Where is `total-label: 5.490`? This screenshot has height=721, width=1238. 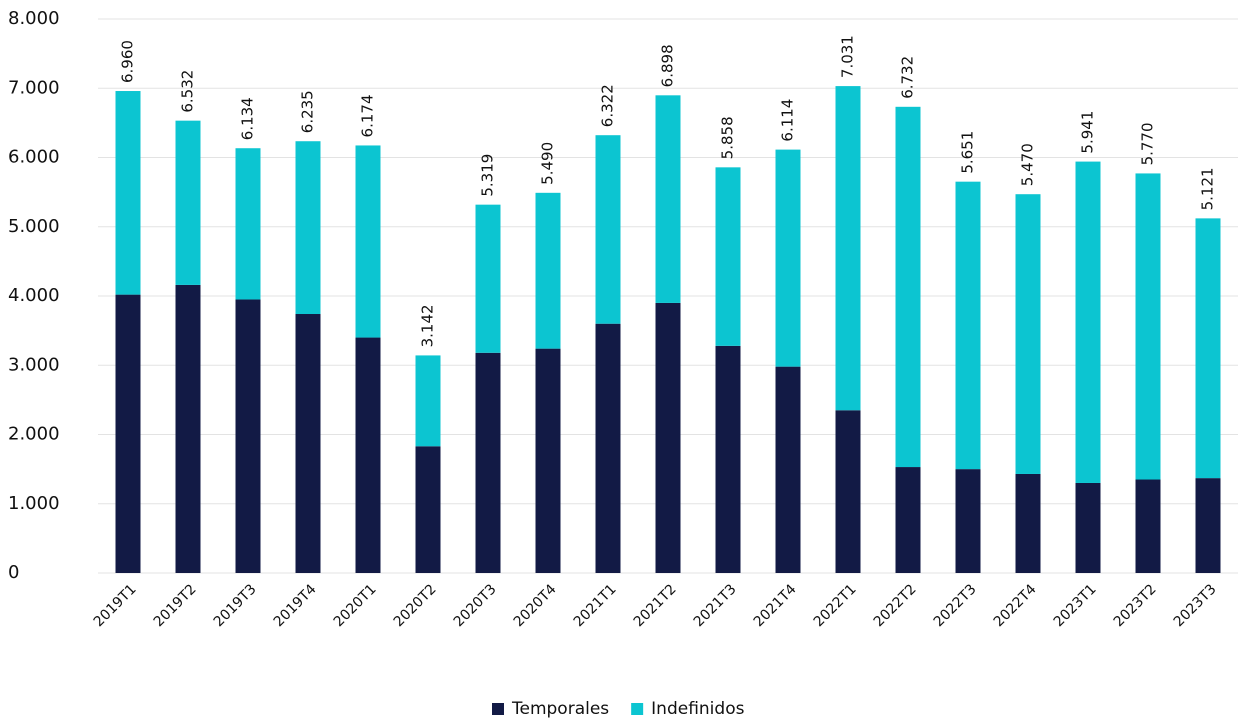
total-label: 5.490 is located at coordinates (548, 163).